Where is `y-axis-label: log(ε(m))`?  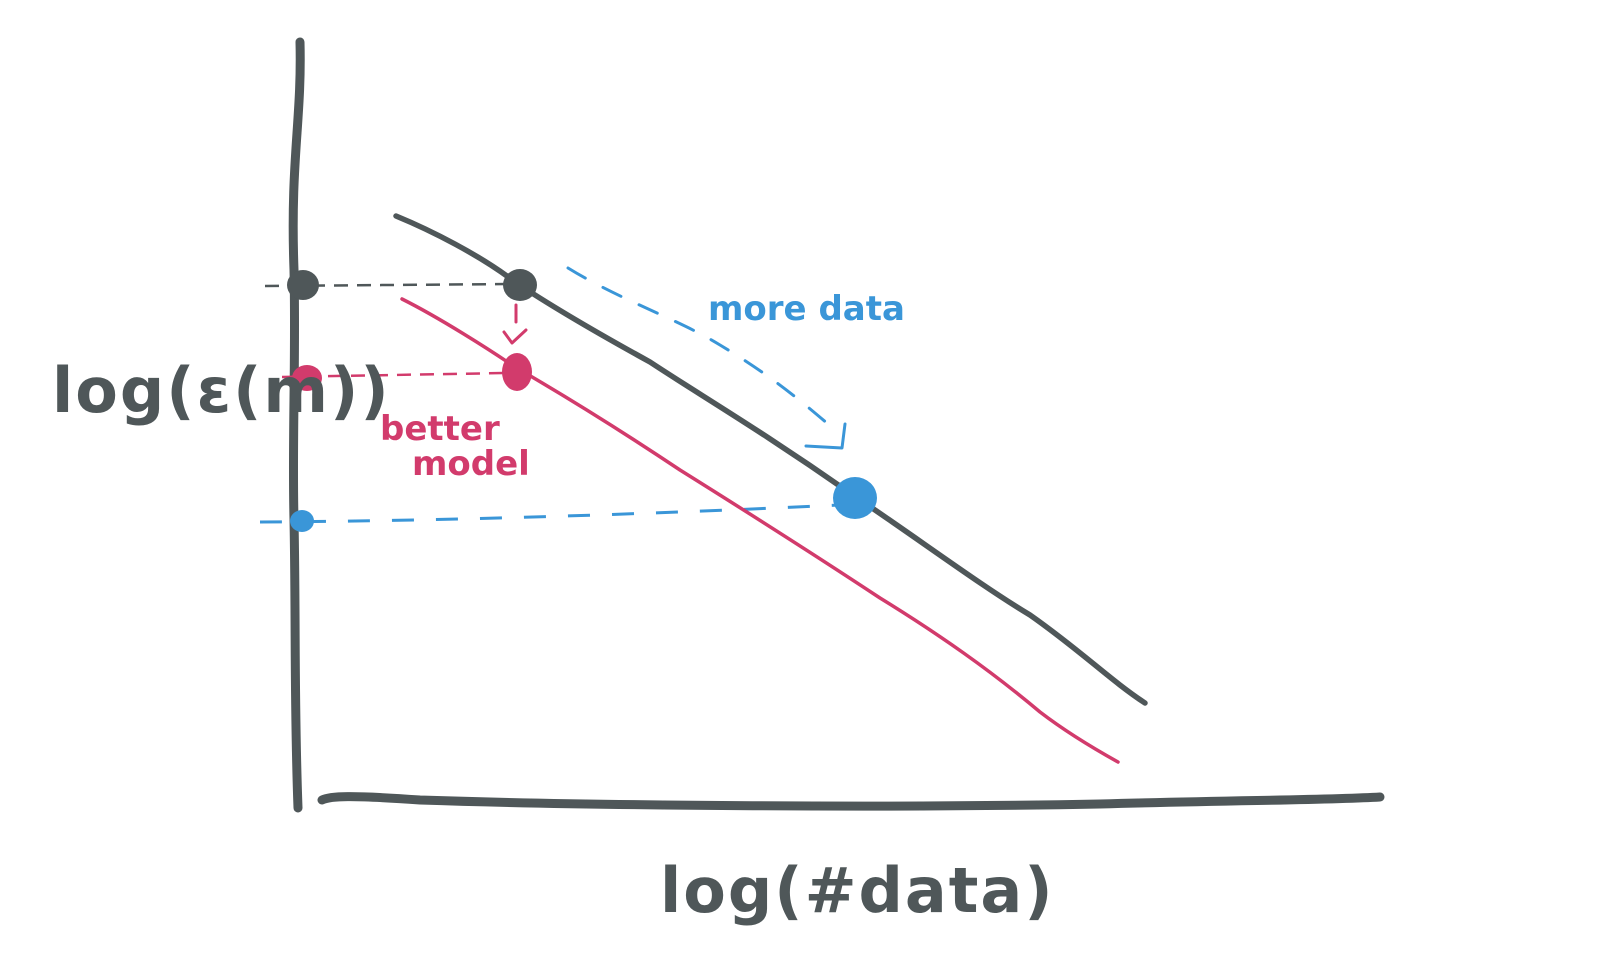 y-axis-label: log(ε(m)) is located at coordinates (221, 390).